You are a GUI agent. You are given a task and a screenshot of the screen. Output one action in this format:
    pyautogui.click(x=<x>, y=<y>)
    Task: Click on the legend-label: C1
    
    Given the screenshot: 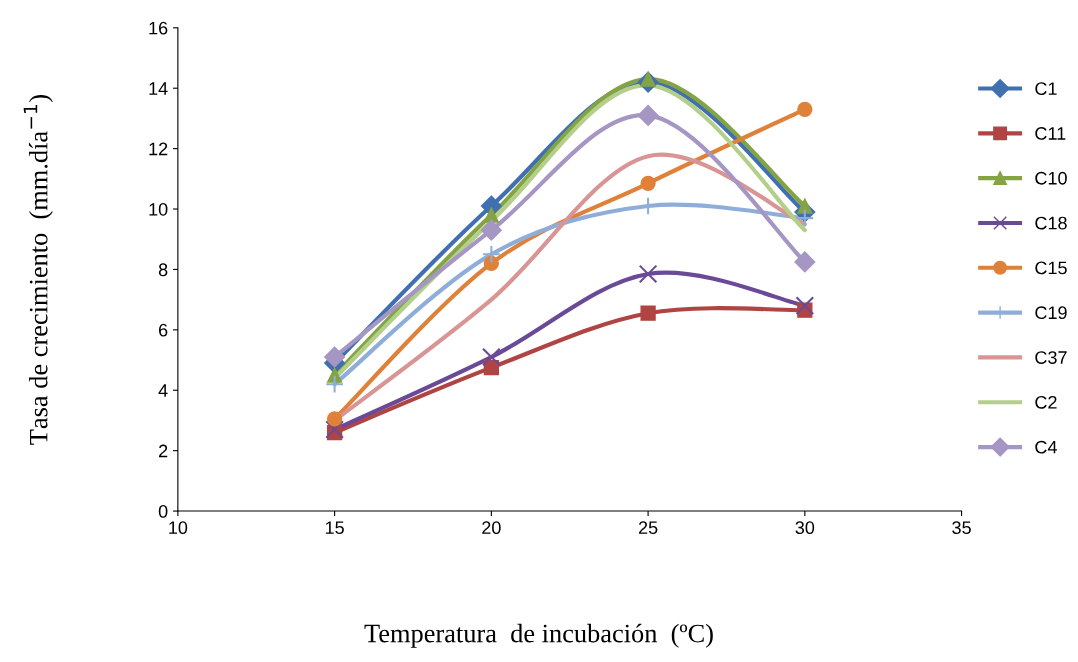 What is the action you would take?
    pyautogui.click(x=1046, y=89)
    